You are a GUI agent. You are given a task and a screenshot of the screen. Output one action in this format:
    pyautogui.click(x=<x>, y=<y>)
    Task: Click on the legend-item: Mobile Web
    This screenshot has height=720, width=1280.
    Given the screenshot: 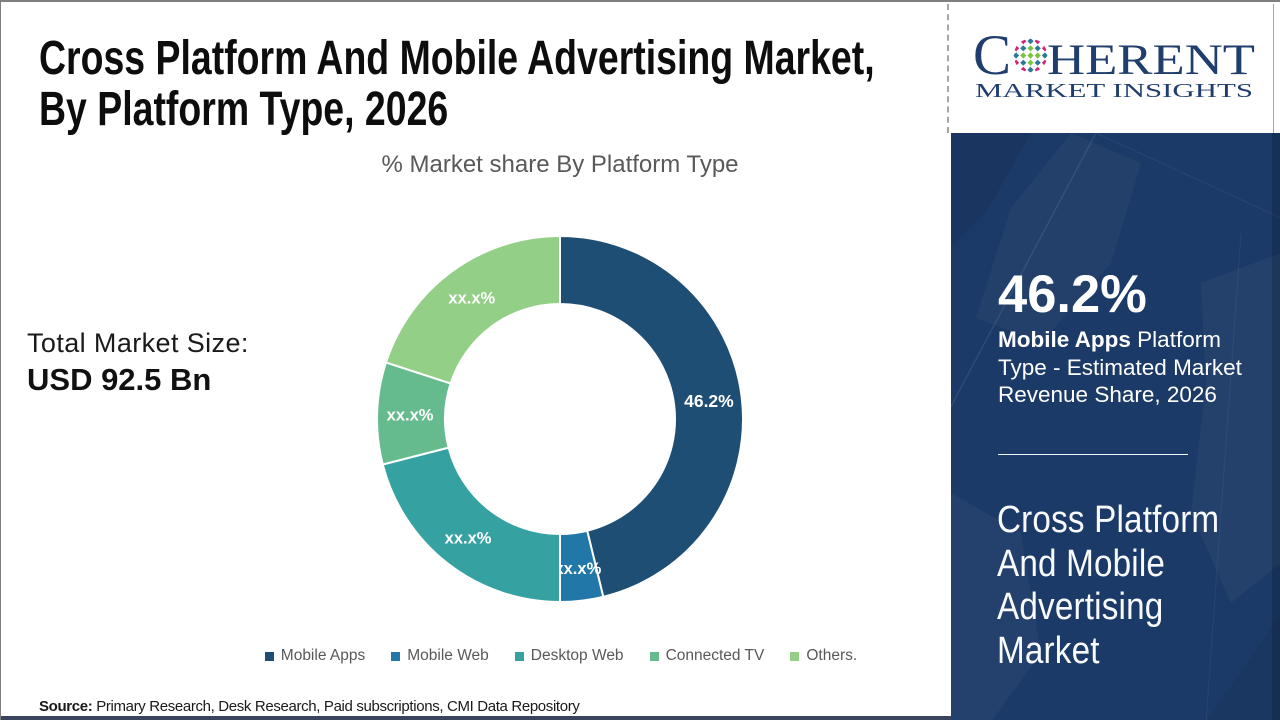 What is the action you would take?
    pyautogui.click(x=440, y=656)
    